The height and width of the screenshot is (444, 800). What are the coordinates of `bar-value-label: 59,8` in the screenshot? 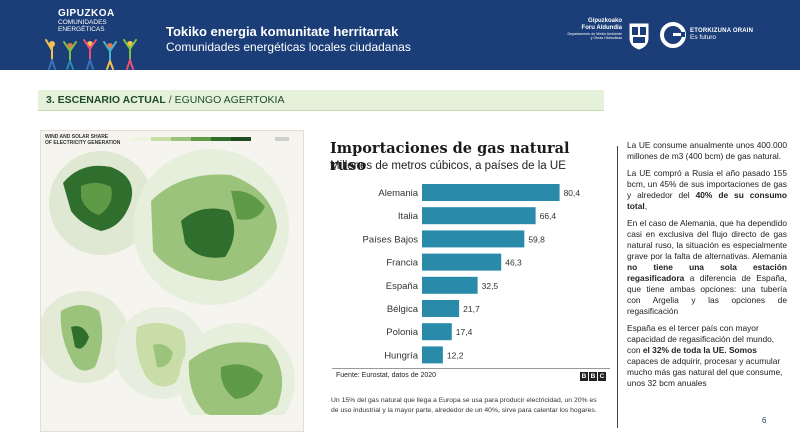 It's located at (536, 239).